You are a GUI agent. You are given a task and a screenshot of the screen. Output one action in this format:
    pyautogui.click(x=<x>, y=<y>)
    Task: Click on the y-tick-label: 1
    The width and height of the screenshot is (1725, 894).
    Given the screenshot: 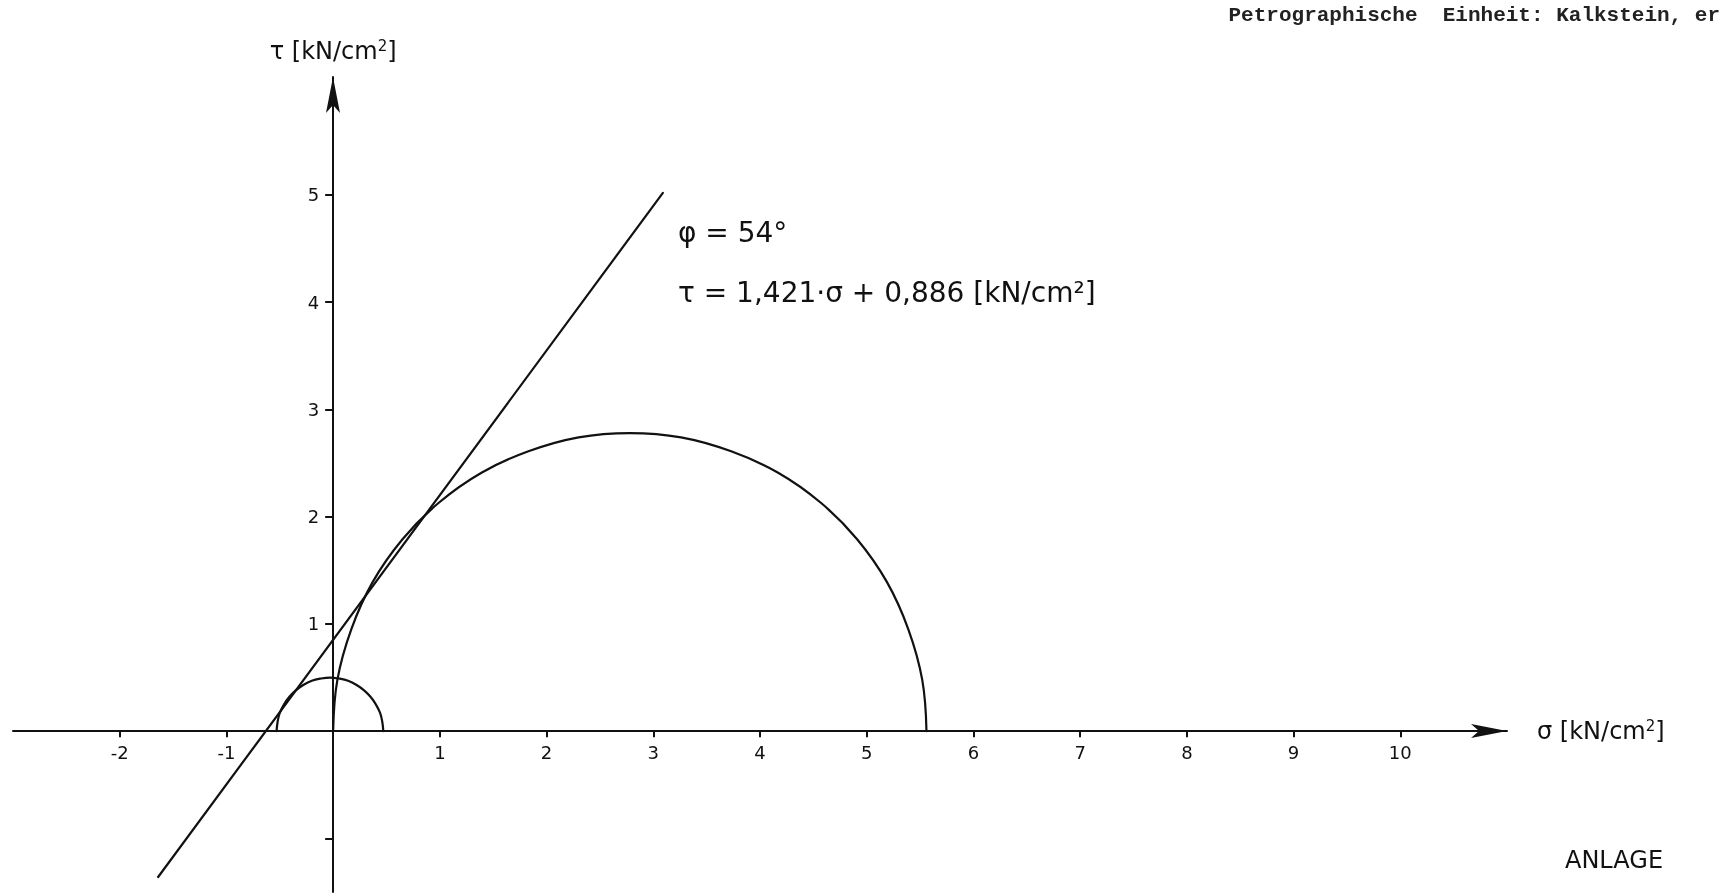 What is the action you would take?
    pyautogui.click(x=313, y=624)
    